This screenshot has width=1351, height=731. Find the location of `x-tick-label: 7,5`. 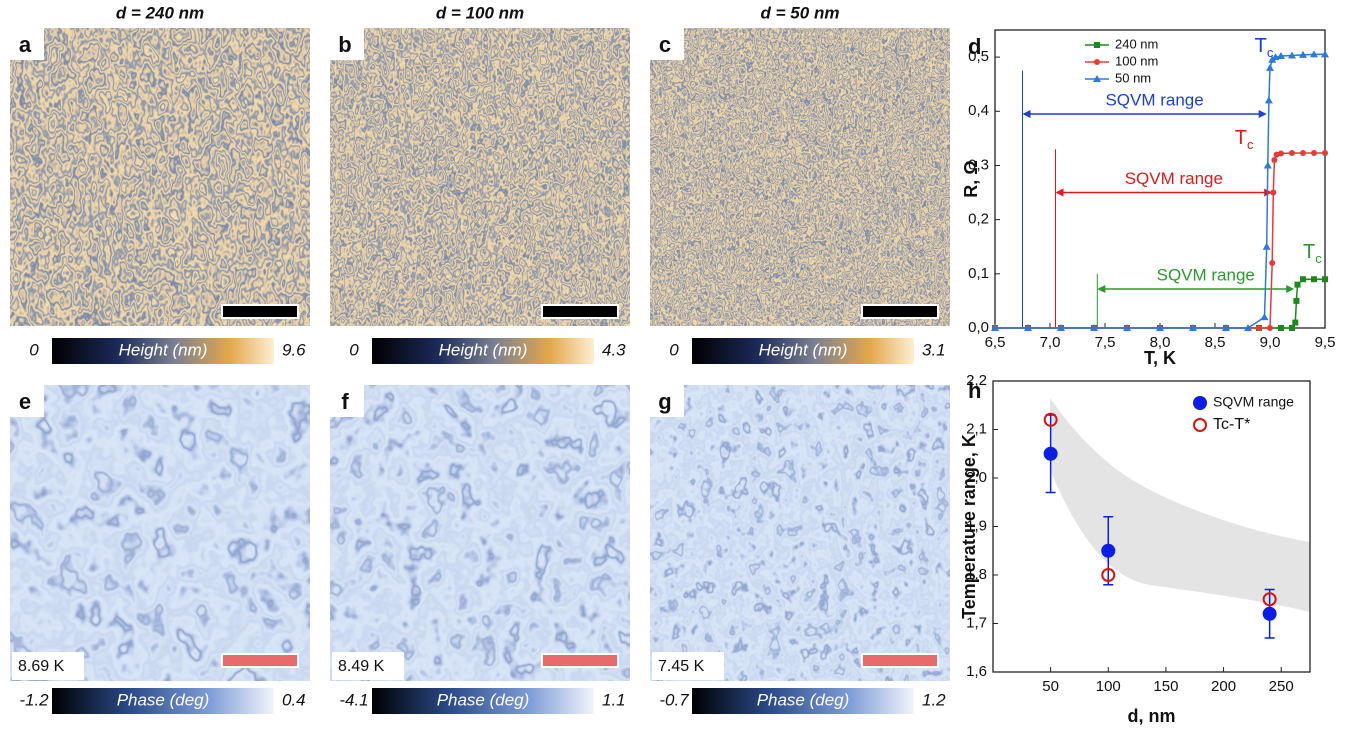

x-tick-label: 7,5 is located at coordinates (1105, 342).